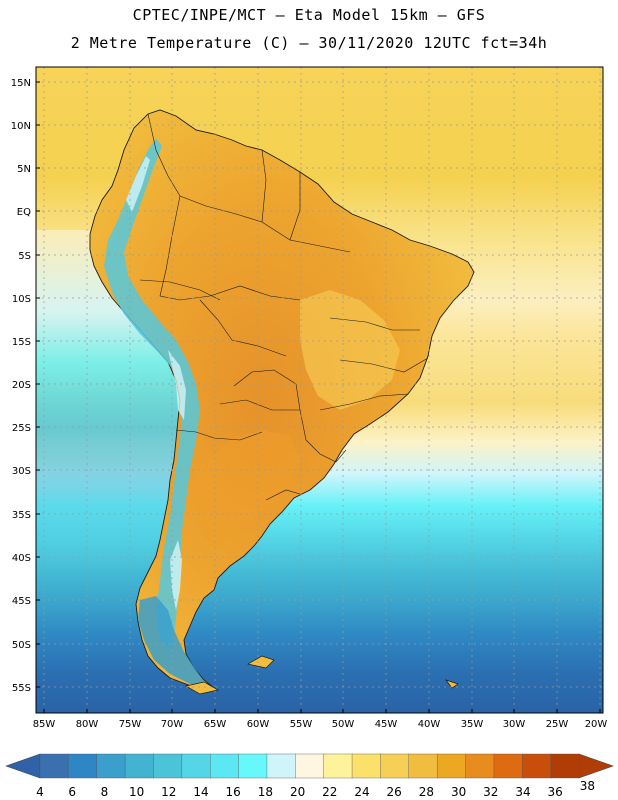 The image size is (618, 800). Describe the element at coordinates (21, 342) in the screenshot. I see `lat-tick-label: 15S` at that location.